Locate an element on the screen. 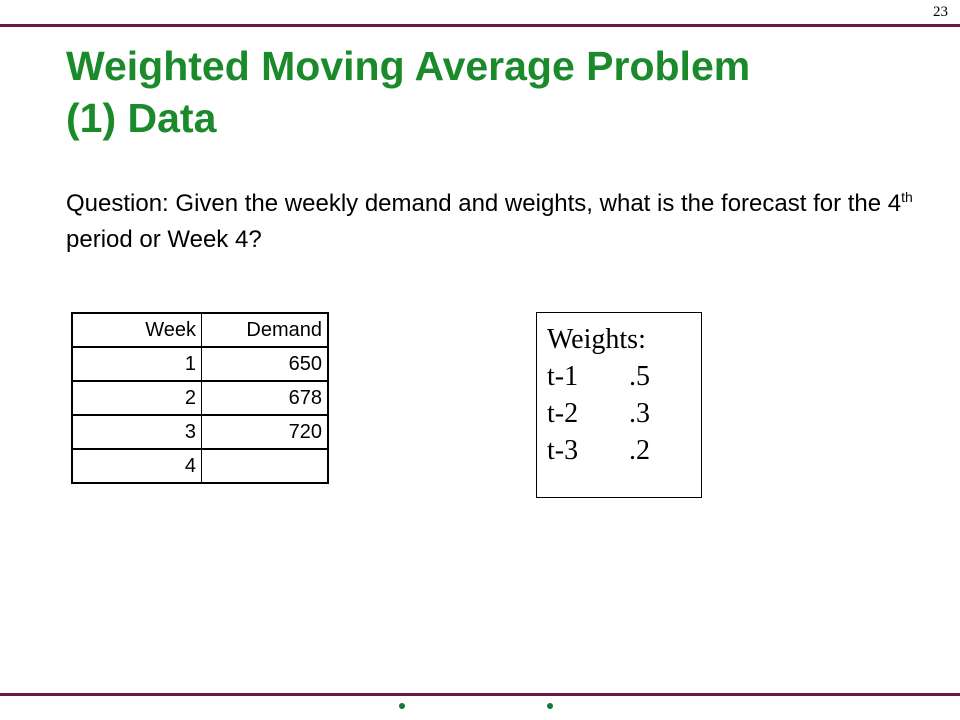 Image resolution: width=960 pixels, height=720 pixels. table-row: 1 650 is located at coordinates (200, 364).